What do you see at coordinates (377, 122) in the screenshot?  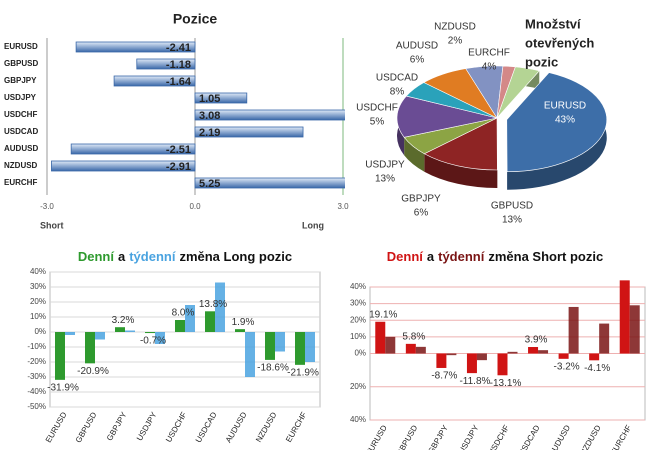 I see `slice-value: 5%` at bounding box center [377, 122].